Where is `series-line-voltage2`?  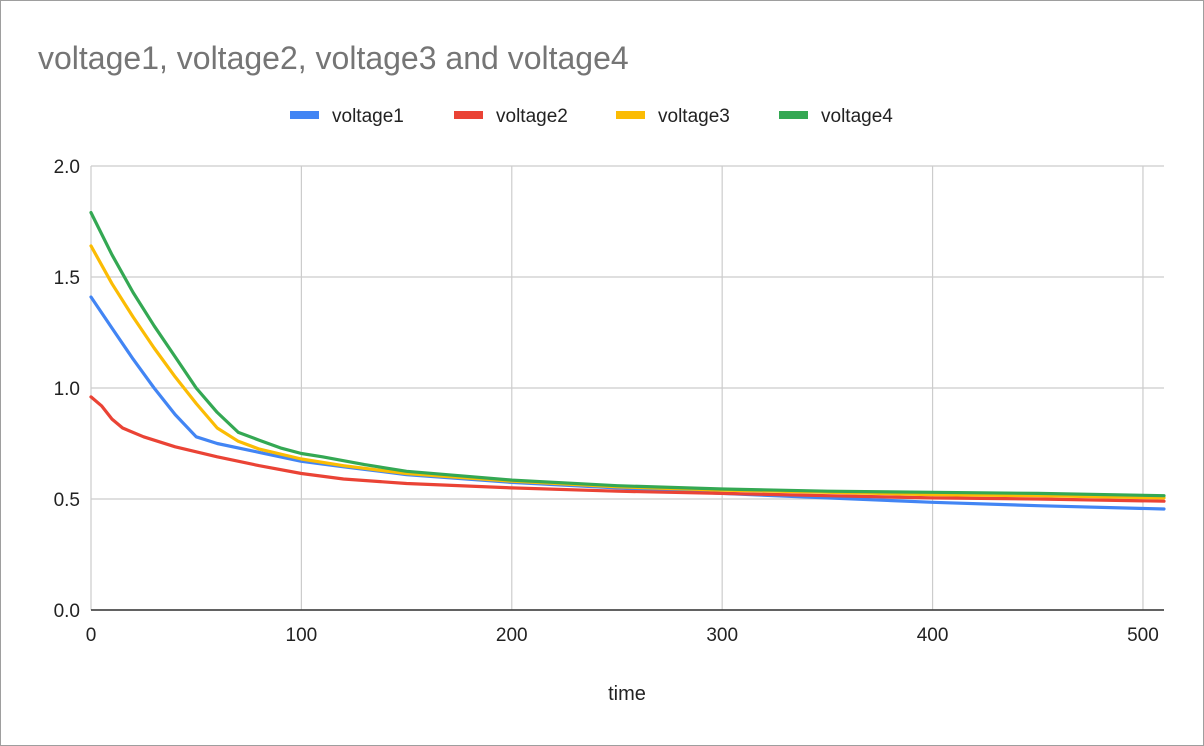
series-line-voltage2 is located at coordinates (627, 449).